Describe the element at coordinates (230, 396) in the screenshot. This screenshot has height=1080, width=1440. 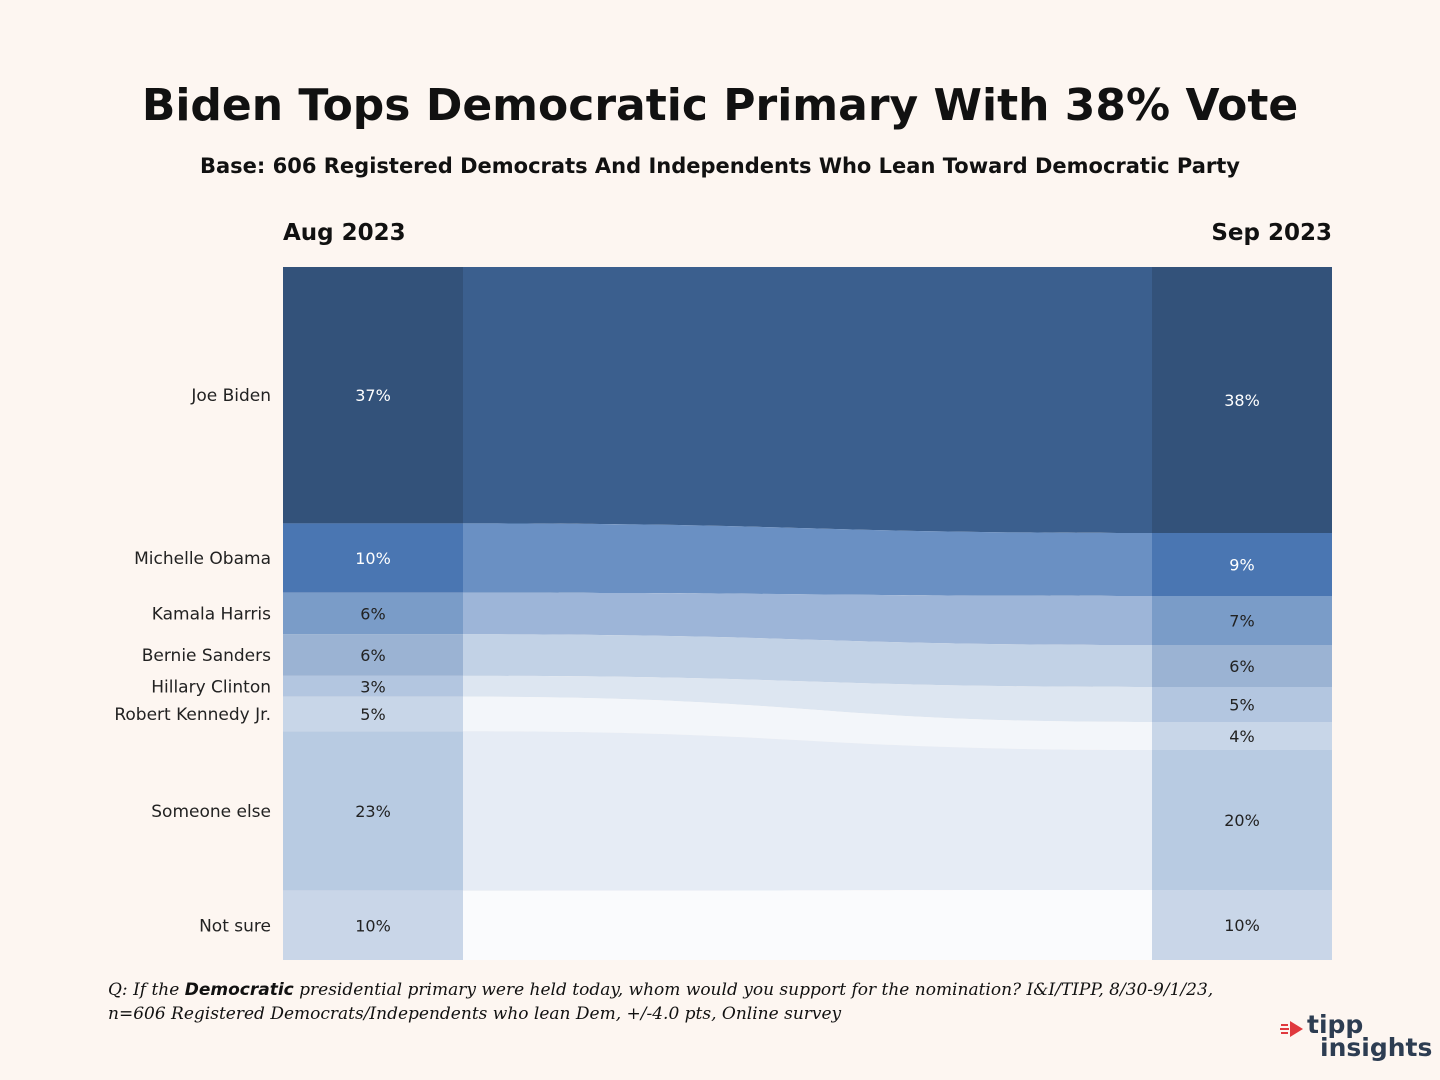
I see `category-label-joe-biden: Joe Biden` at that location.